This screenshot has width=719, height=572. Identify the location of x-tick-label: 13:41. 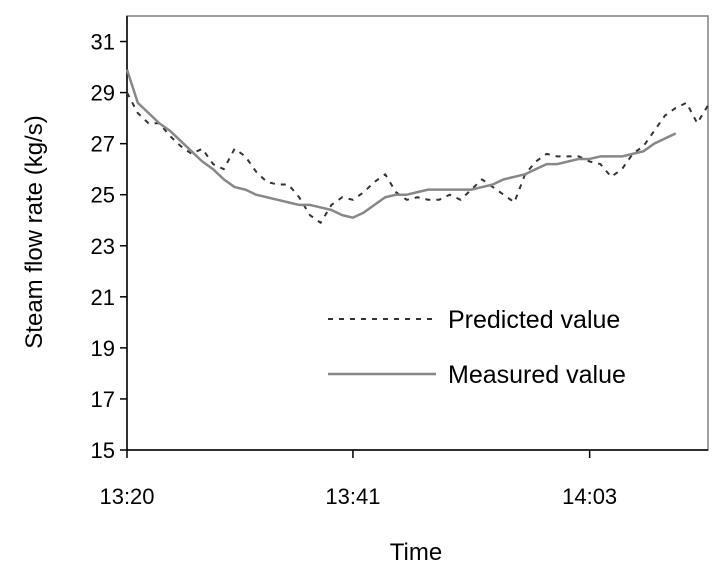
(352, 496).